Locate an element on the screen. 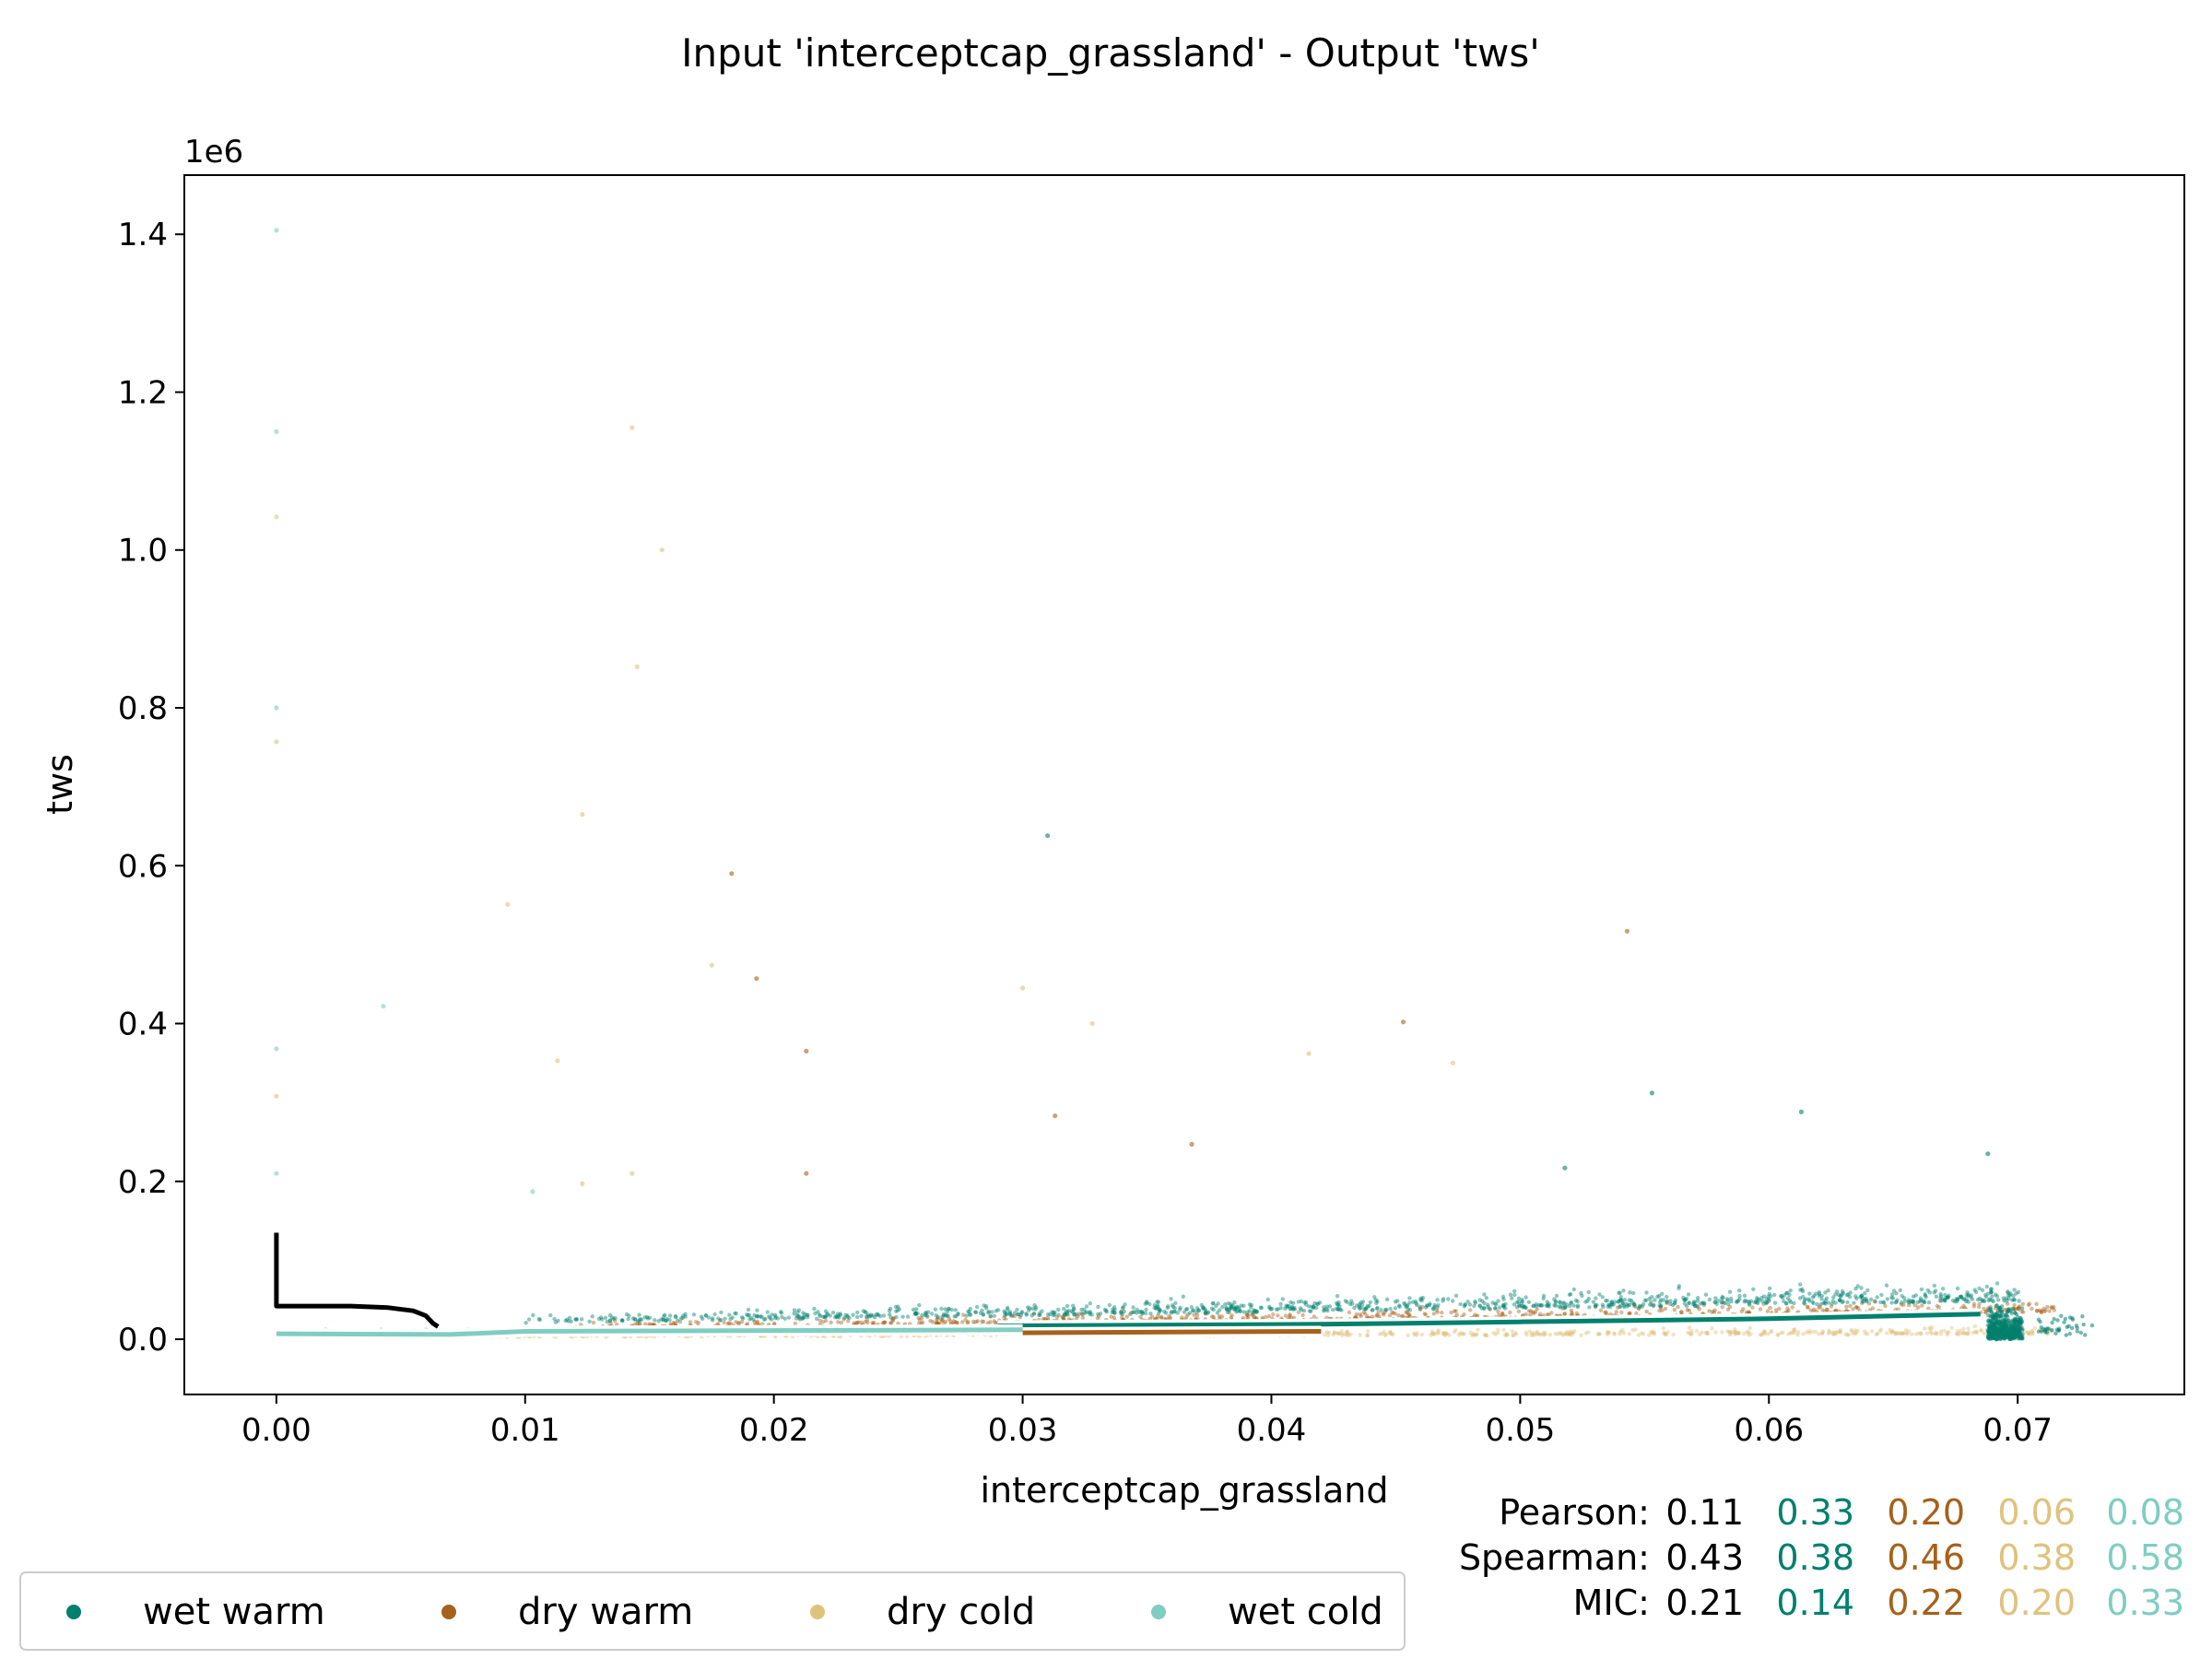  dry-warm-trend-line is located at coordinates (1159, 1332).